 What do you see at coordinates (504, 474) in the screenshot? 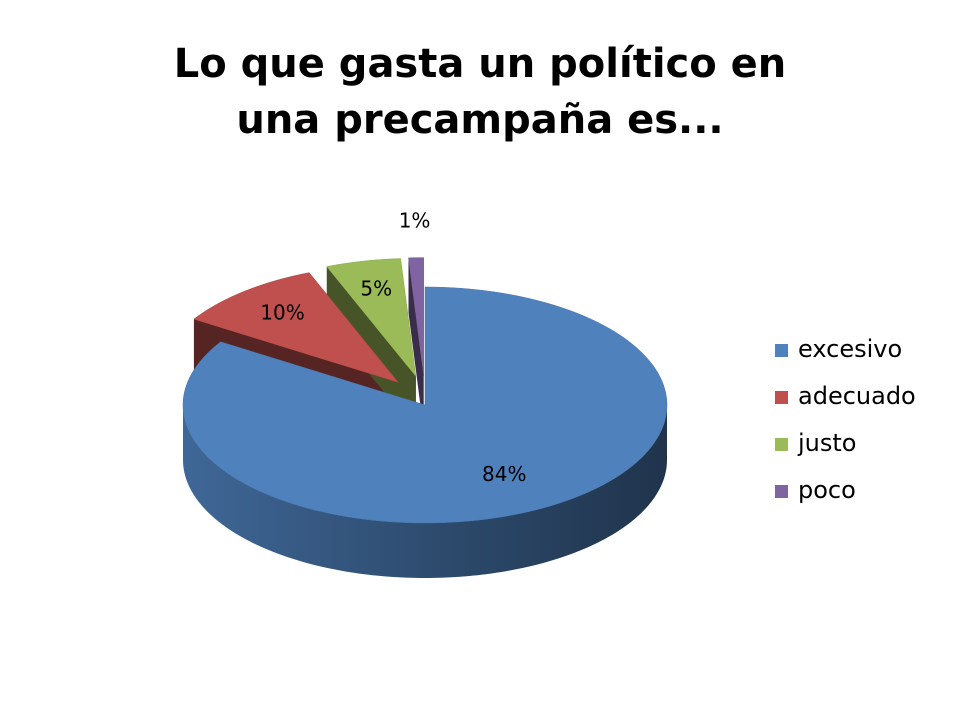
I see `data-label: 84%` at bounding box center [504, 474].